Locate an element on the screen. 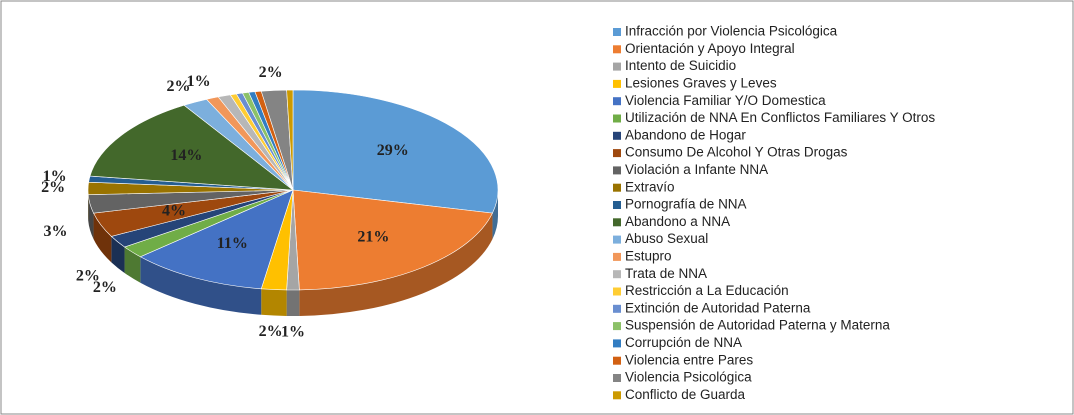 The width and height of the screenshot is (1074, 415). data-label: 21% is located at coordinates (373, 237).